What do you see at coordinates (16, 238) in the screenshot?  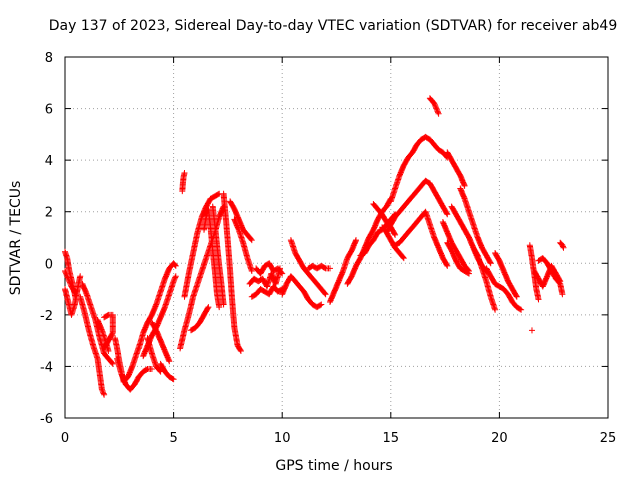 I see `y-axis-label: SDTVAR / TECUs` at bounding box center [16, 238].